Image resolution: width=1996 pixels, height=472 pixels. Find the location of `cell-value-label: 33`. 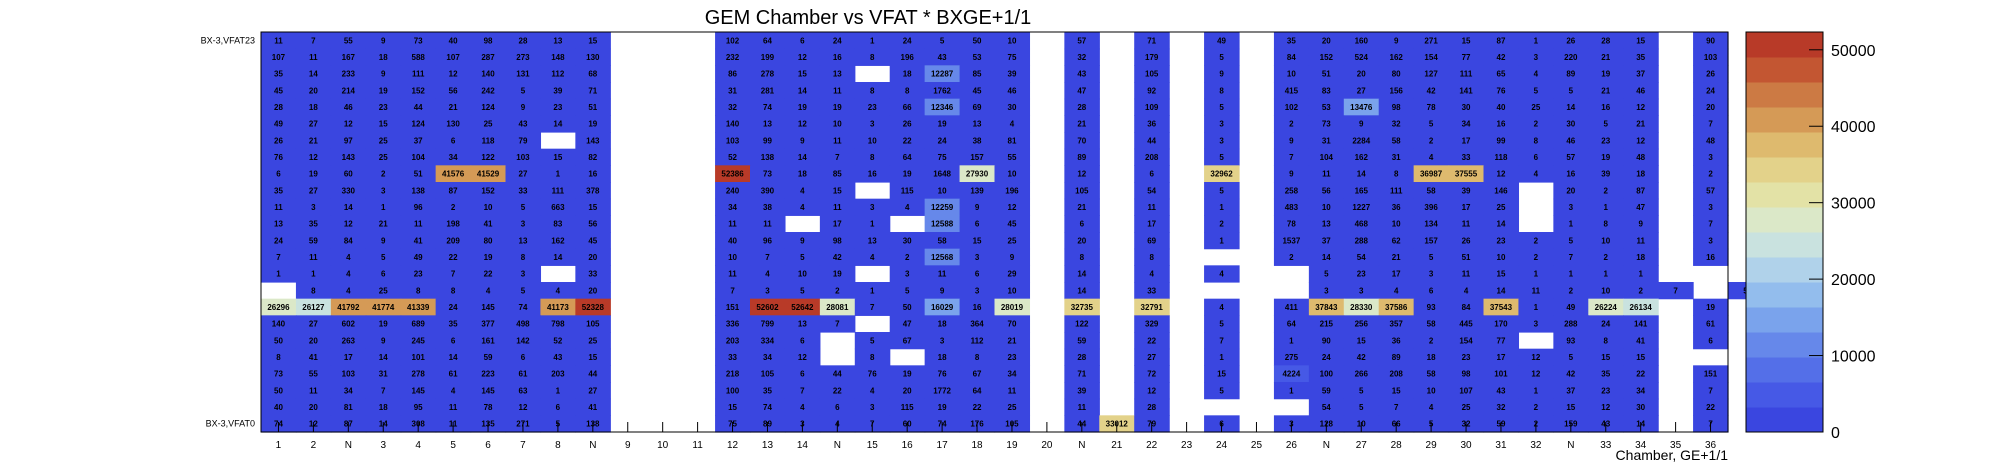

cell-value-label: 33 is located at coordinates (523, 190).